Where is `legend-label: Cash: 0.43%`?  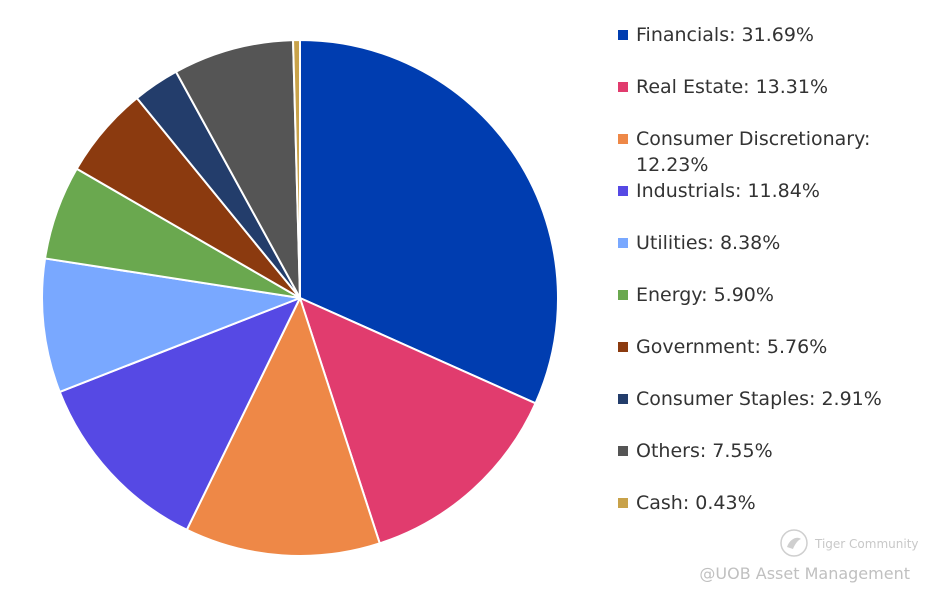
legend-label: Cash: 0.43% is located at coordinates (696, 503).